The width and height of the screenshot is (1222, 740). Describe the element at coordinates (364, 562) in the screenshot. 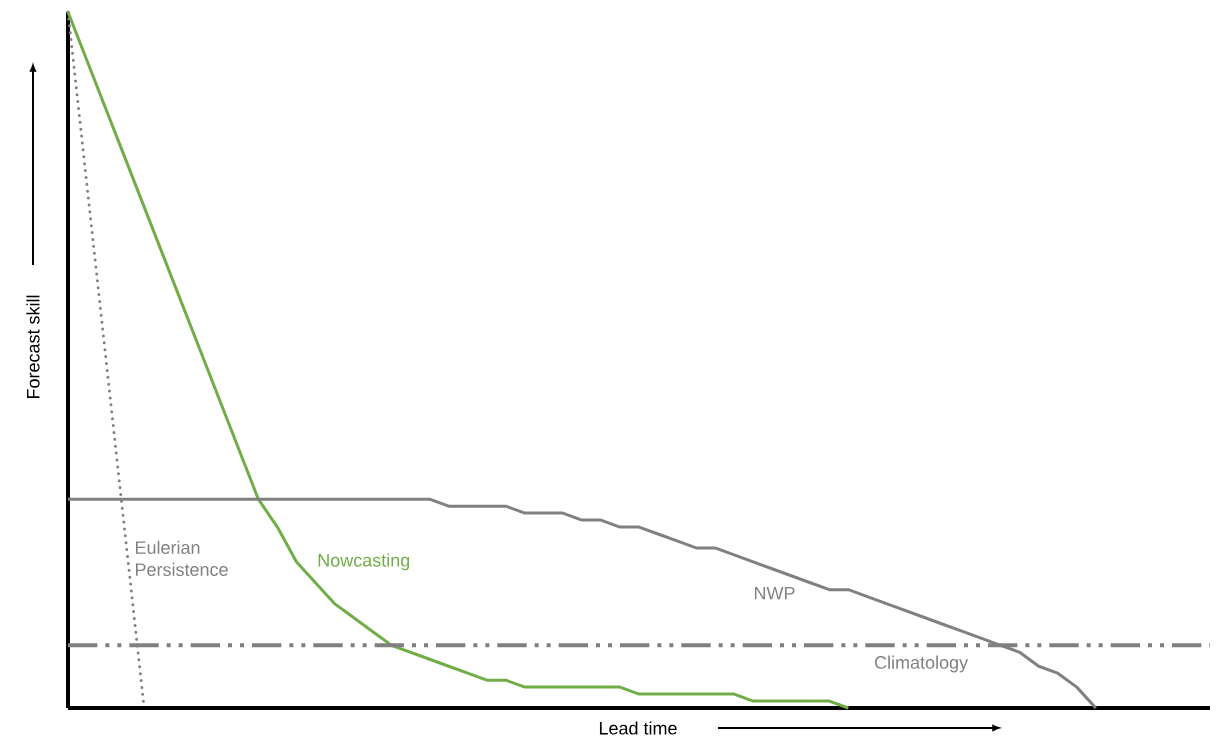

I see `series-label: Nowcasting` at that location.